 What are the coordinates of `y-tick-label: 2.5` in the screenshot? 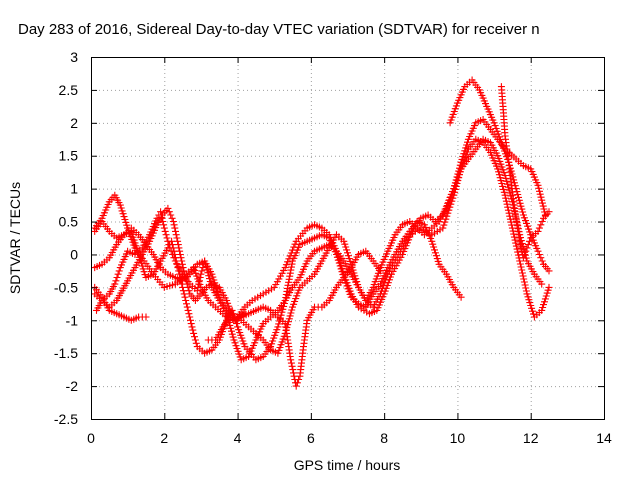 It's located at (69, 90).